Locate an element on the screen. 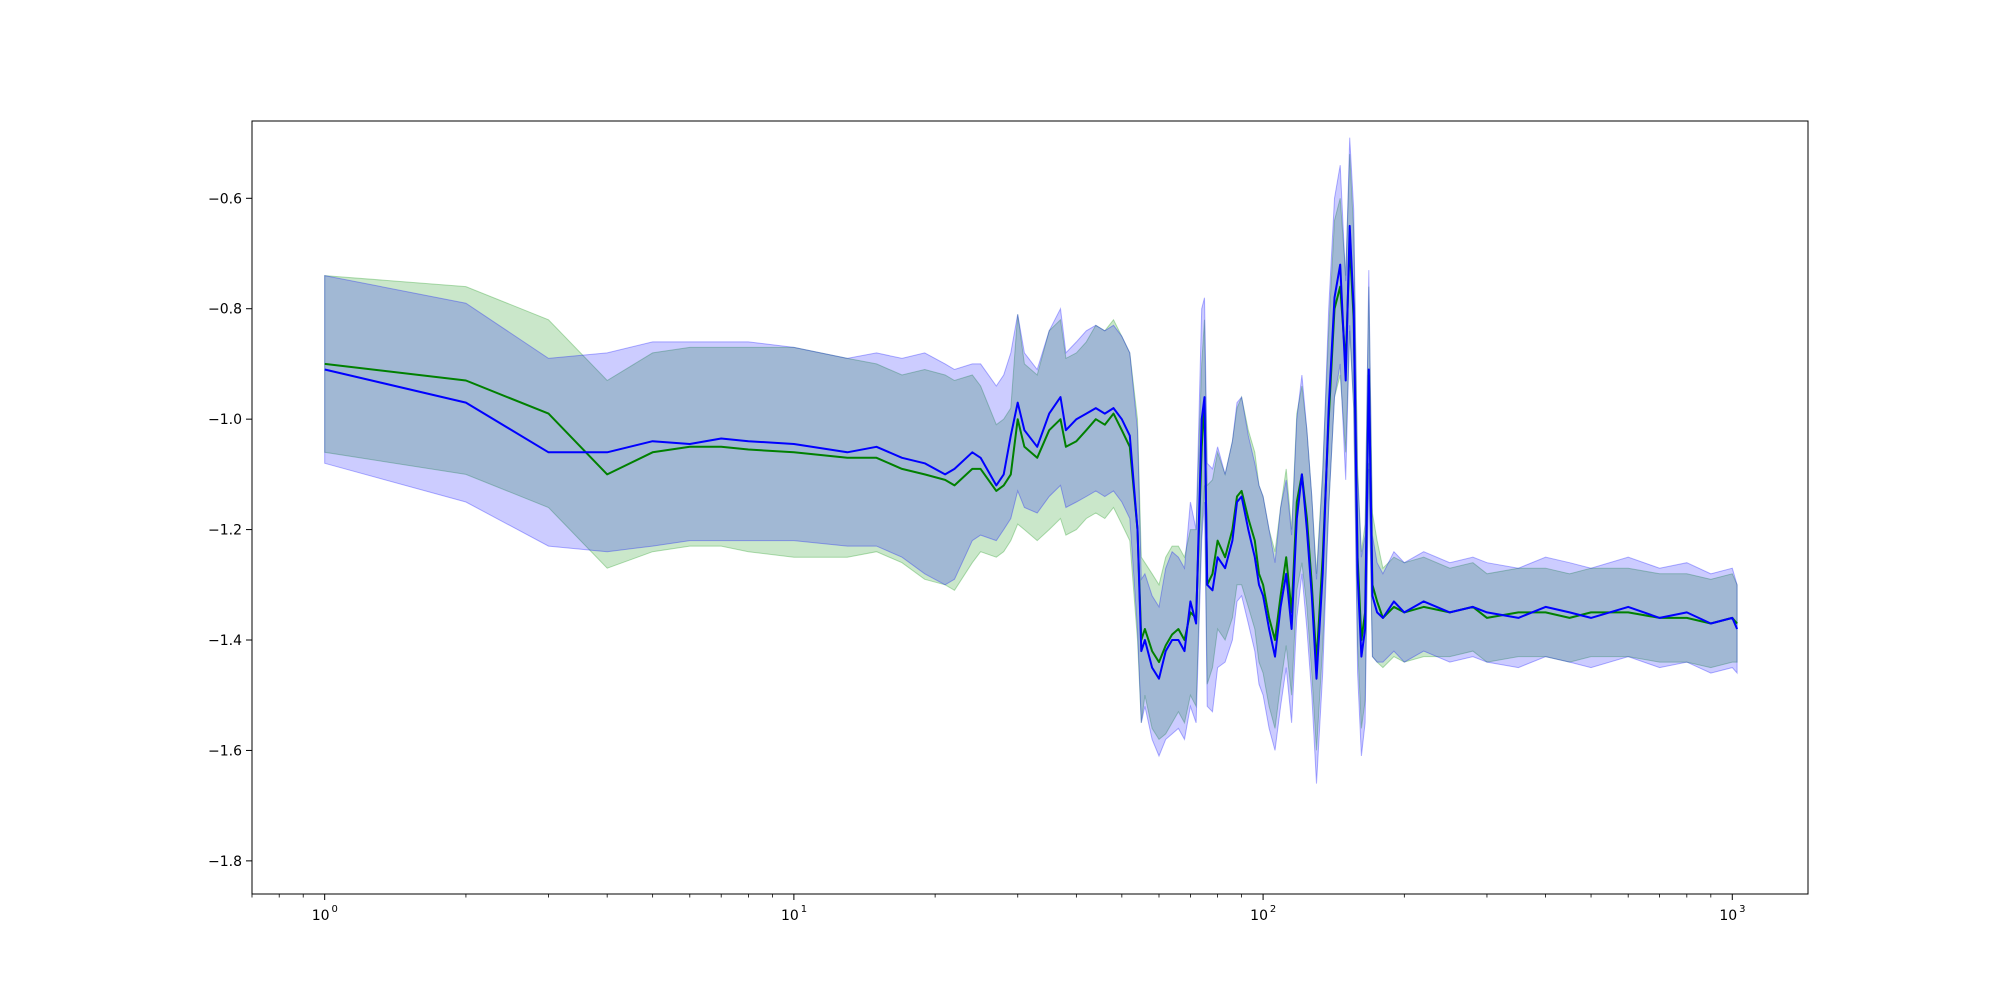  y-tick-label: −0.6 is located at coordinates (225, 199).